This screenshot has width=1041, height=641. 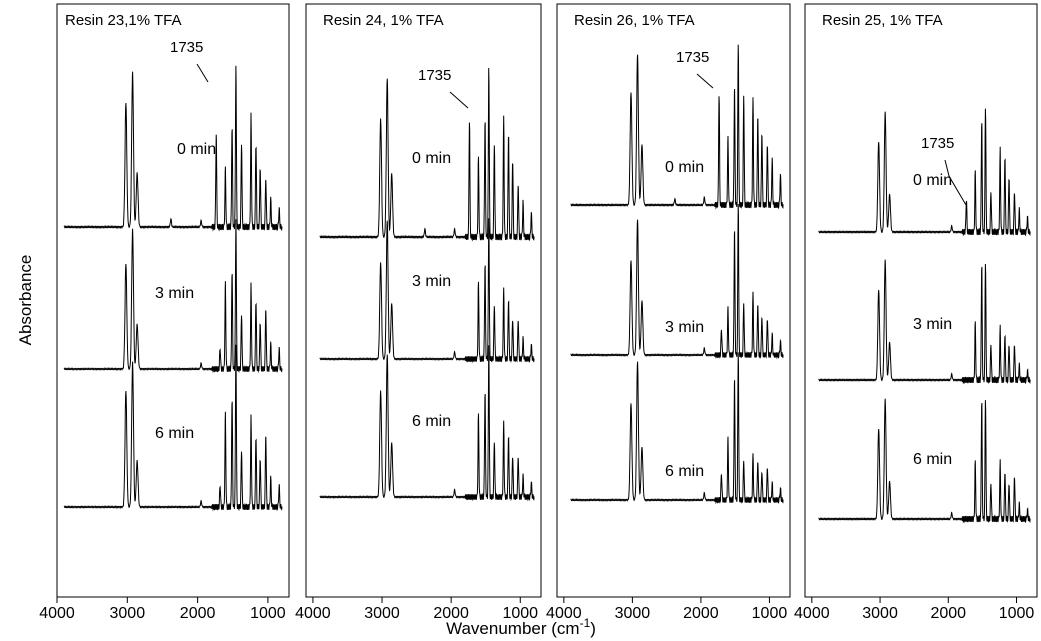 What do you see at coordinates (593, 628) in the screenshot?
I see `x-axis-label-close: )` at bounding box center [593, 628].